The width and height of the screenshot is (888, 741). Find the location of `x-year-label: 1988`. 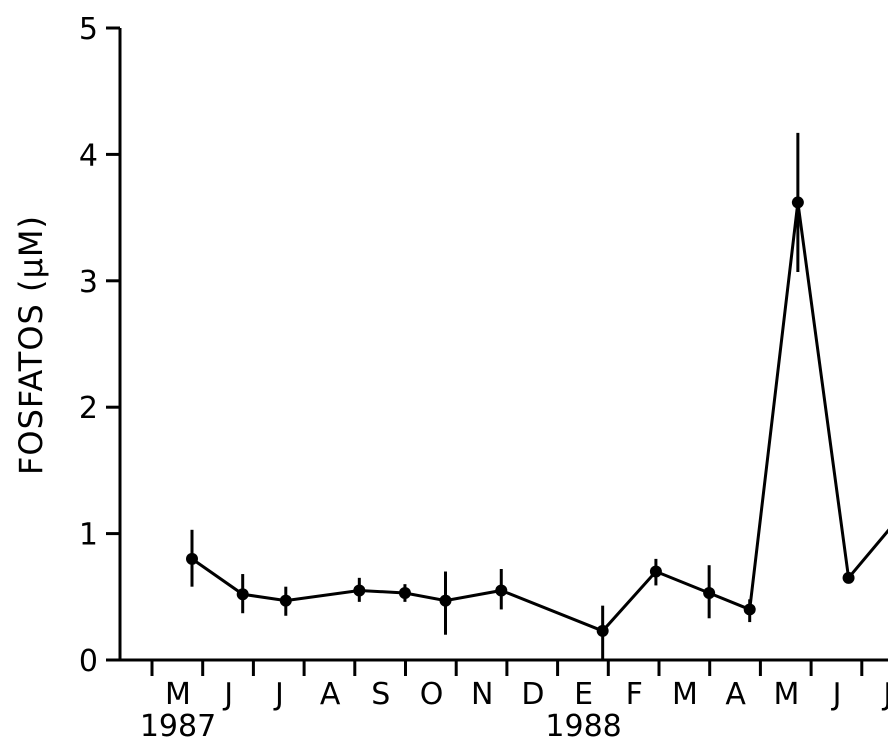

x-year-label: 1988 is located at coordinates (583, 725).